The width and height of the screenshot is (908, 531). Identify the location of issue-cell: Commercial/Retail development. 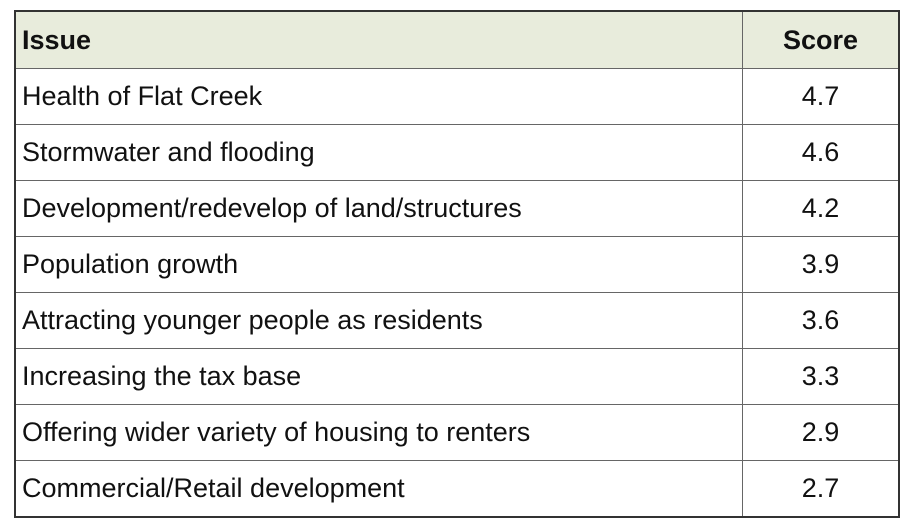
(378, 489).